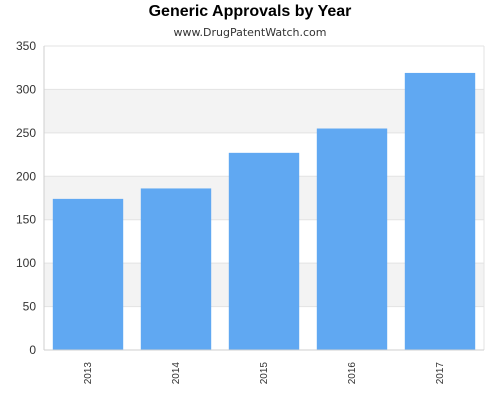  What do you see at coordinates (440, 211) in the screenshot?
I see `bar-2017` at bounding box center [440, 211].